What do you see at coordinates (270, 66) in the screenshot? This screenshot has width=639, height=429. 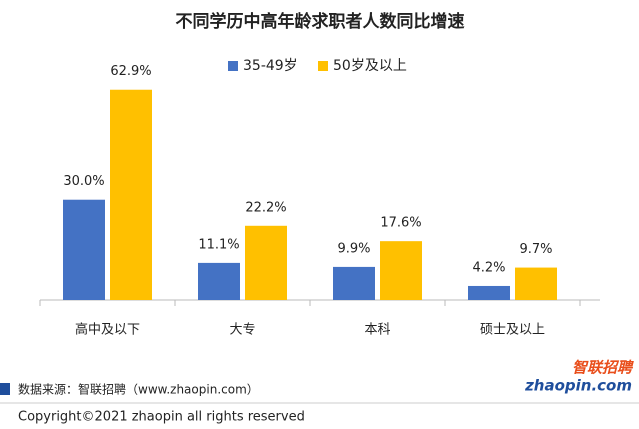 I see `legend-label: 35-49岁` at bounding box center [270, 66].